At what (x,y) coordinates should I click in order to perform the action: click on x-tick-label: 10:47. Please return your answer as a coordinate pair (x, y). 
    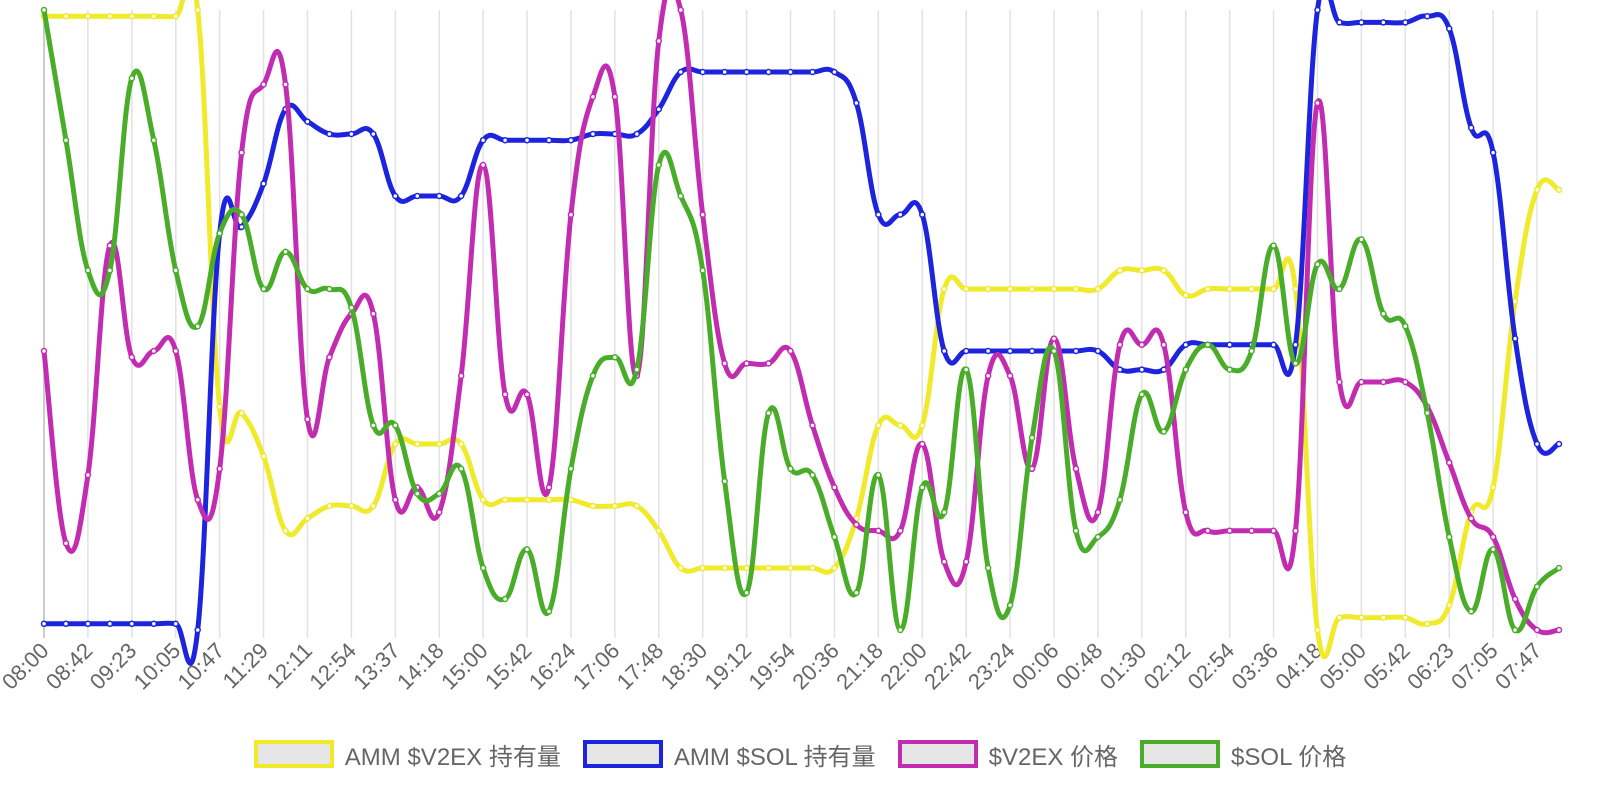
    Looking at the image, I should click on (201, 666).